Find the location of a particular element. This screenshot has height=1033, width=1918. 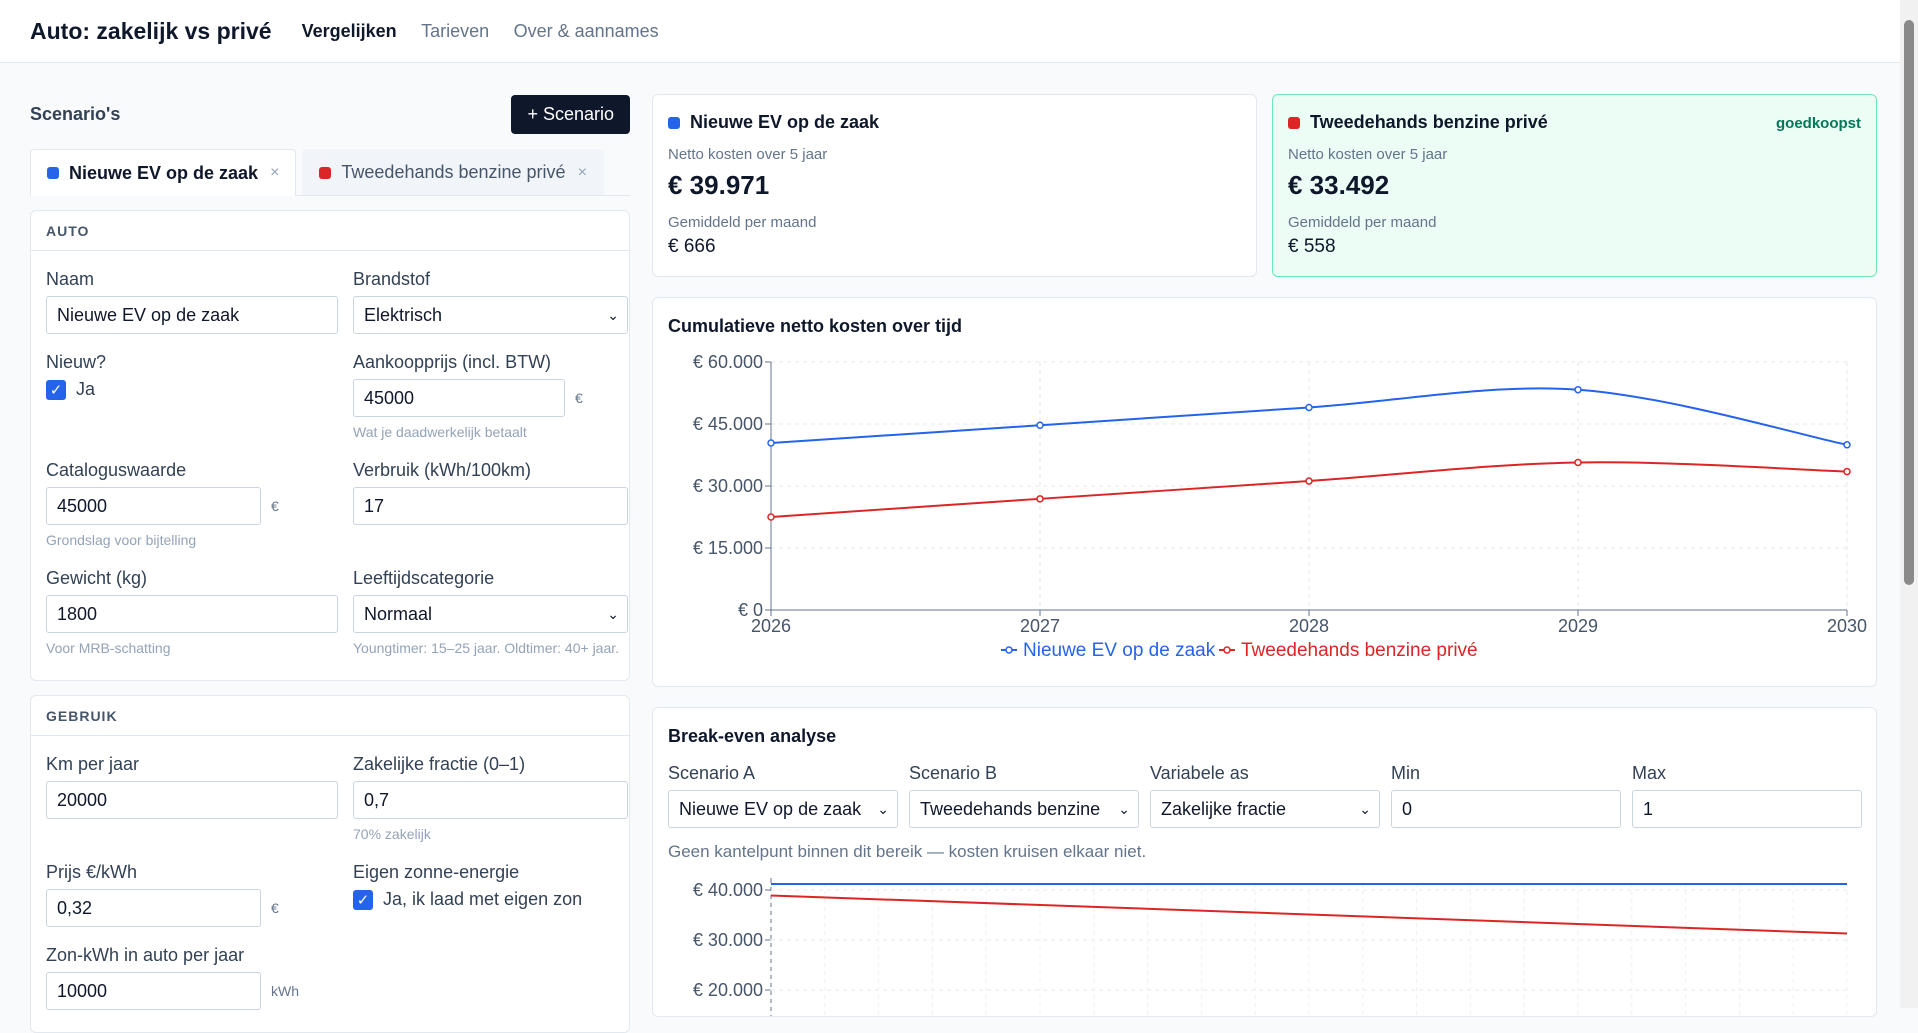

max-label: Max is located at coordinates (1649, 773).